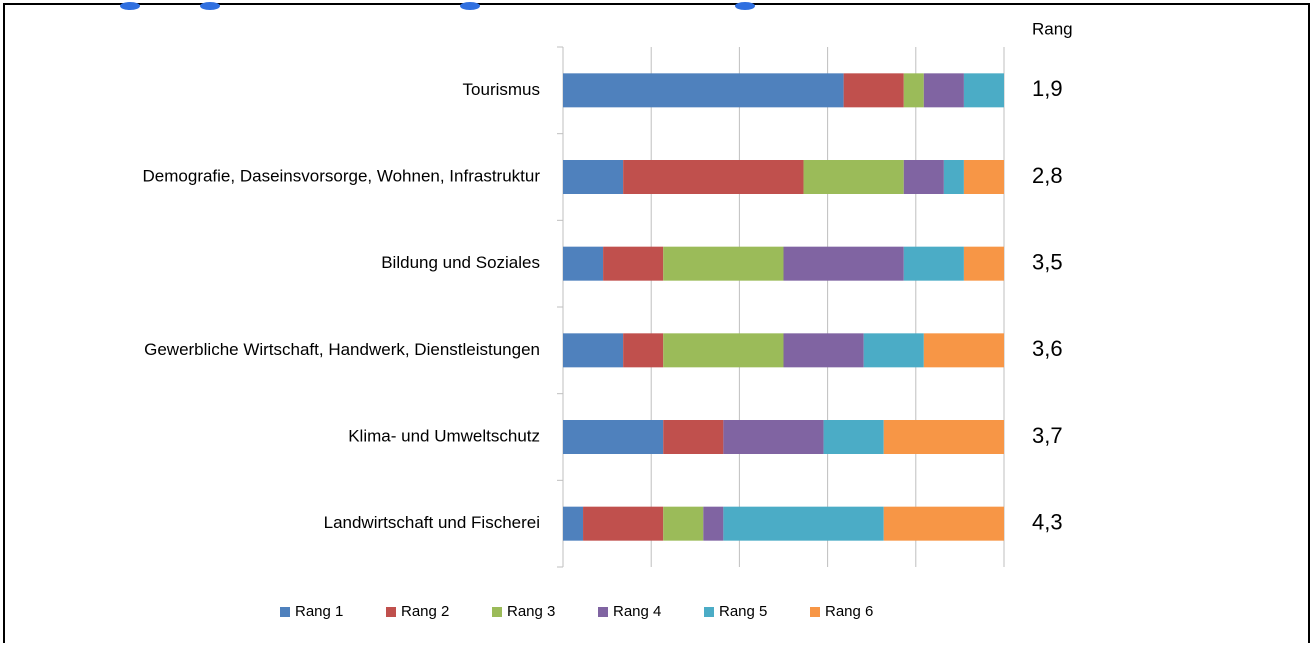 Image resolution: width=1314 pixels, height=648 pixels. Describe the element at coordinates (432, 522) in the screenshot. I see `category-label: Landwirtschaft und Fischerei` at that location.